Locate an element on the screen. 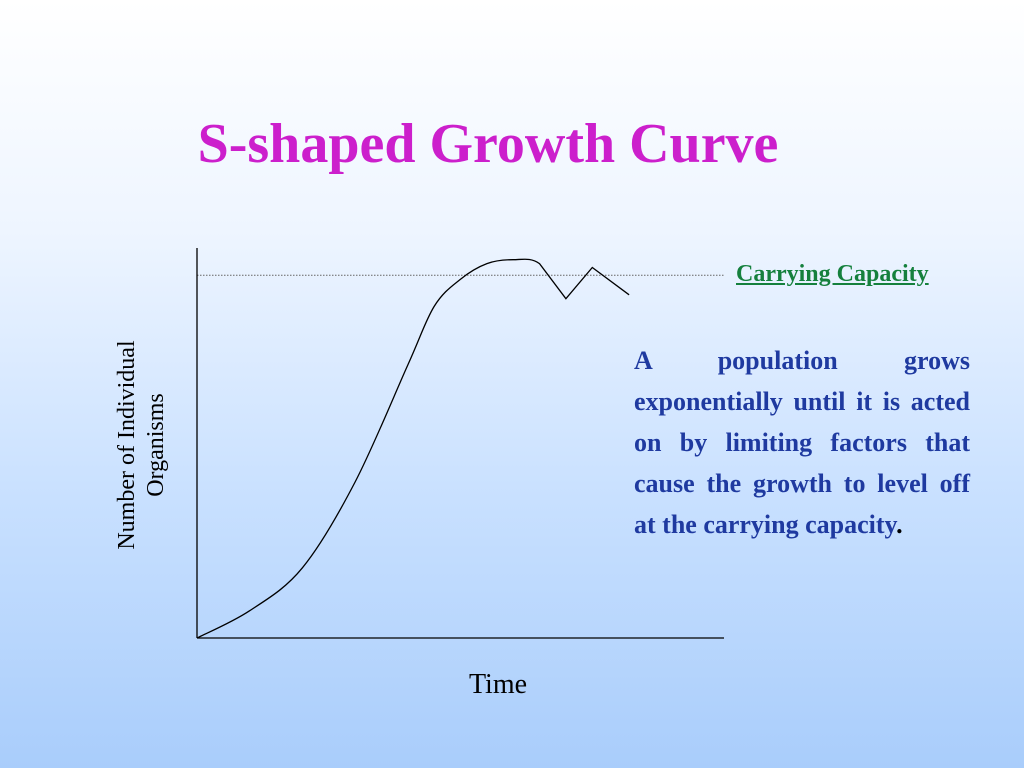 Image resolution: width=1024 pixels, height=768 pixels. y-axis-label-line-2: Organisms is located at coordinates (156, 445).